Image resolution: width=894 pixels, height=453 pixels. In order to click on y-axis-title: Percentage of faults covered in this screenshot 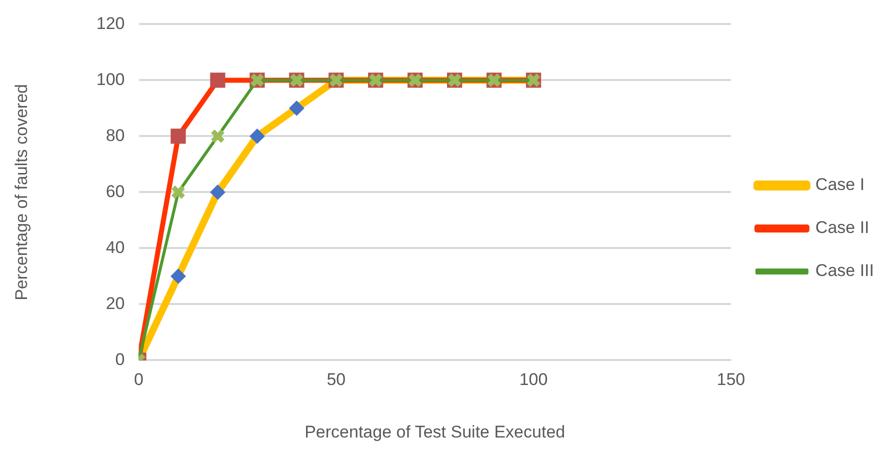, I will do `click(21, 192)`.